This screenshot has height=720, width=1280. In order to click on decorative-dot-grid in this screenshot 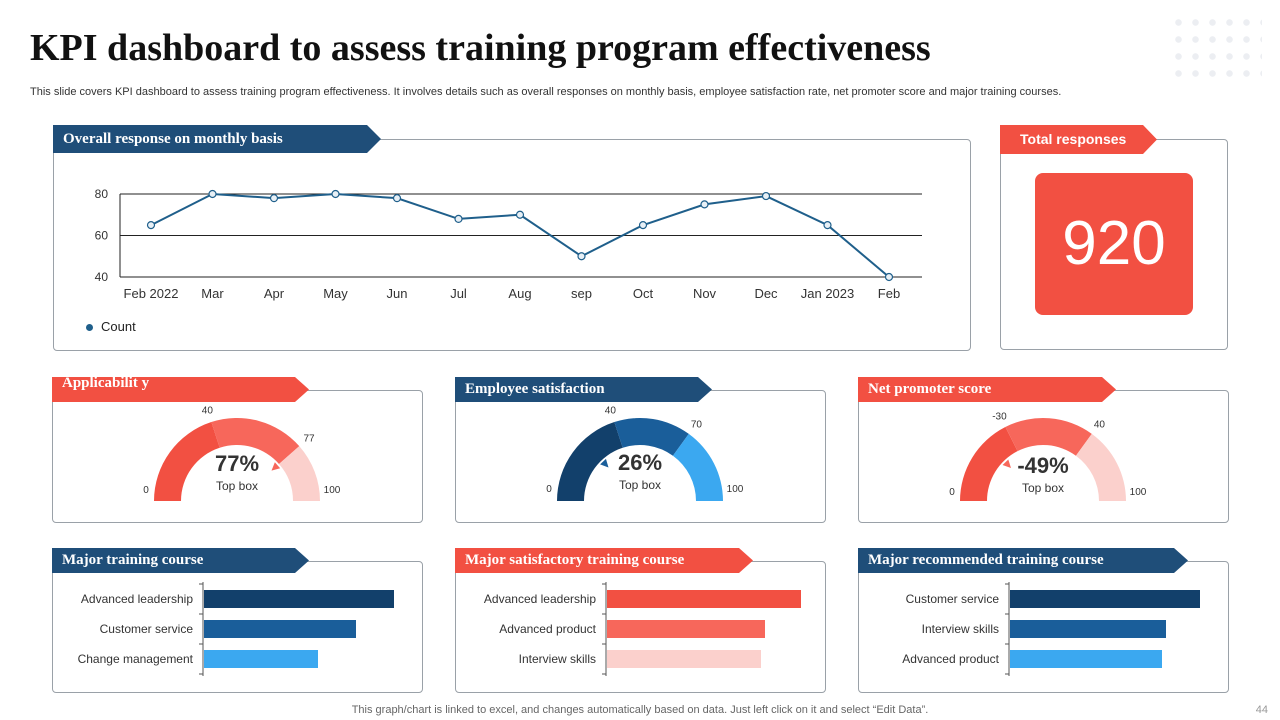, I will do `click(1216, 47)`.